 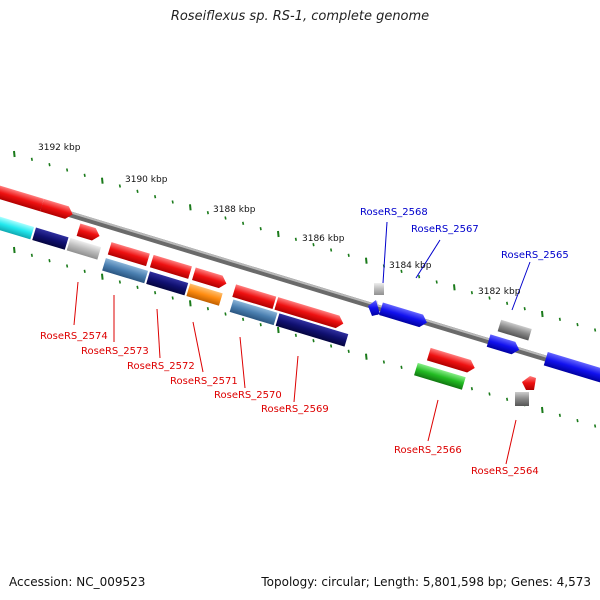 I want to click on position-label: 3186 kbp, so click(x=323, y=239).